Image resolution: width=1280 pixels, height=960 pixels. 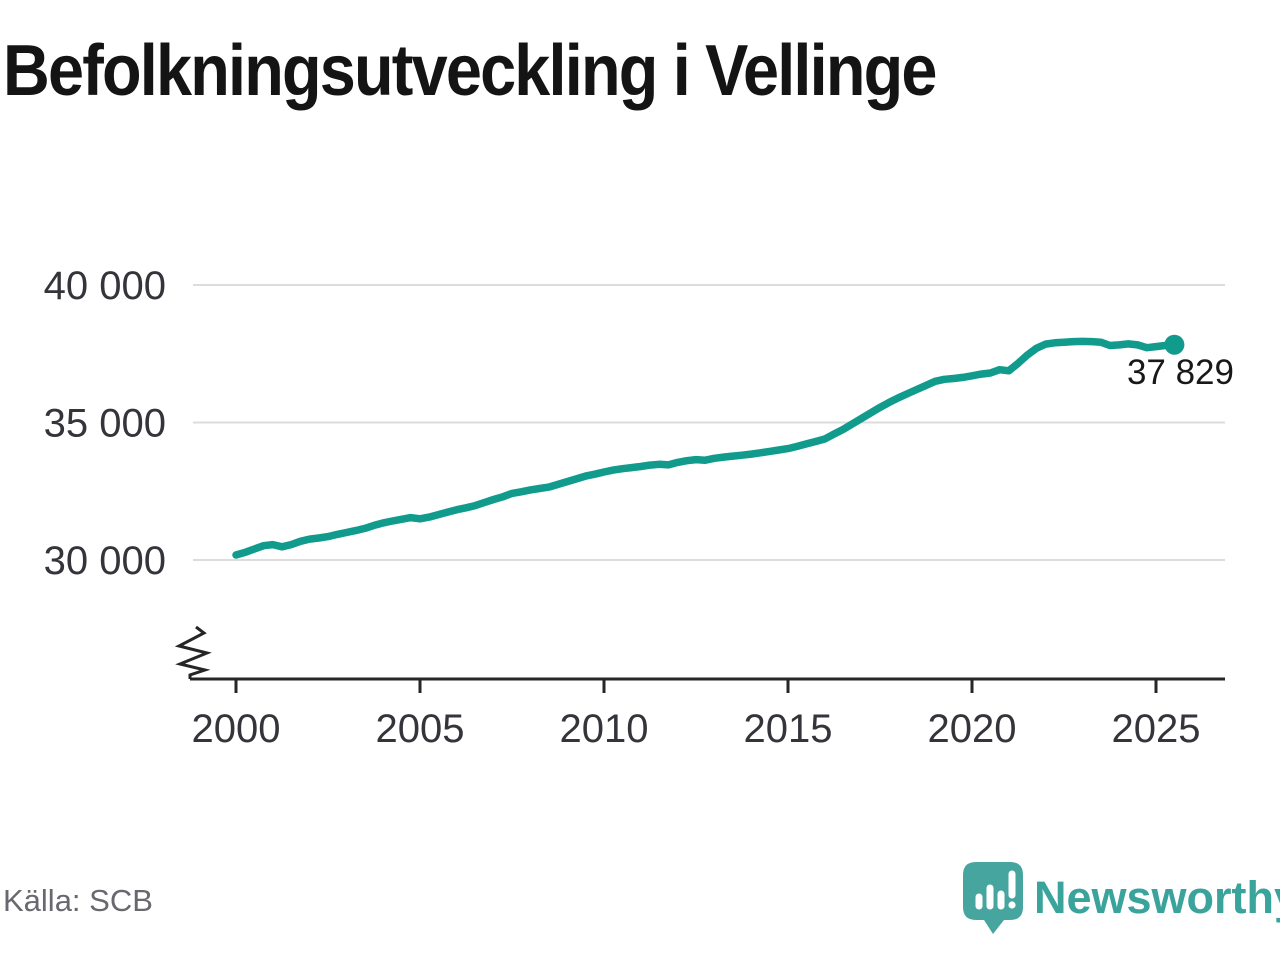 What do you see at coordinates (604, 729) in the screenshot?
I see `x-tick-label: 2010` at bounding box center [604, 729].